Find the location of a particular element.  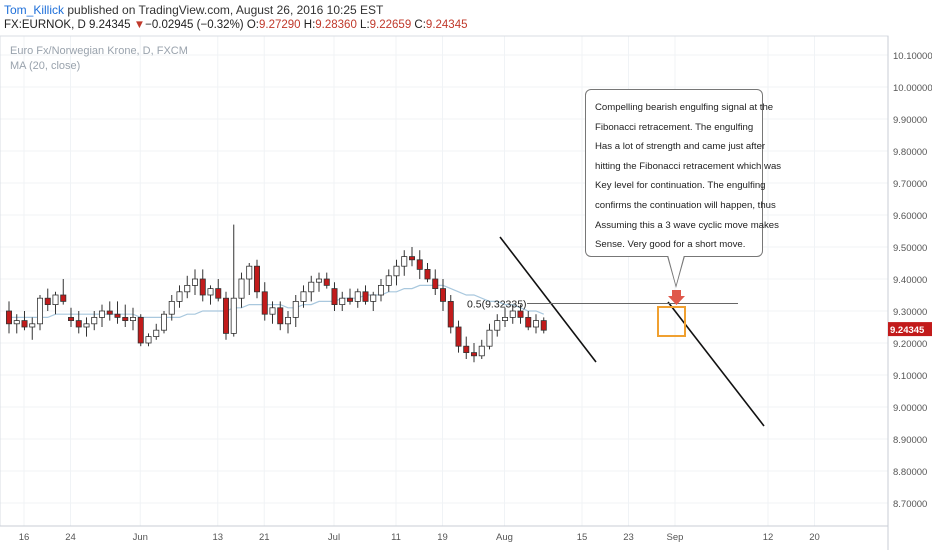

symbol-label: FX:EURNOK, D is located at coordinates (45, 25).